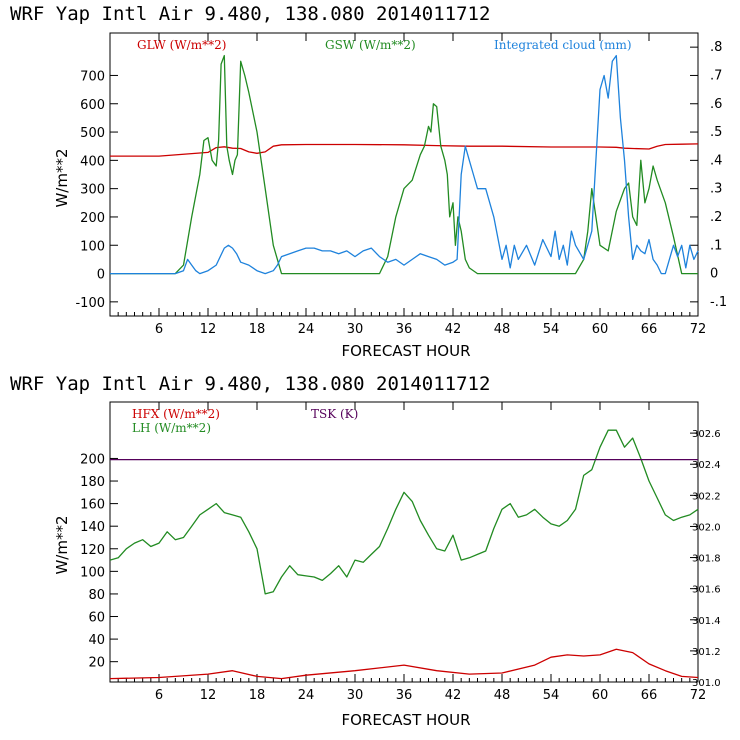  I want to click on y2-tick-label: 301.6, so click(706, 590).